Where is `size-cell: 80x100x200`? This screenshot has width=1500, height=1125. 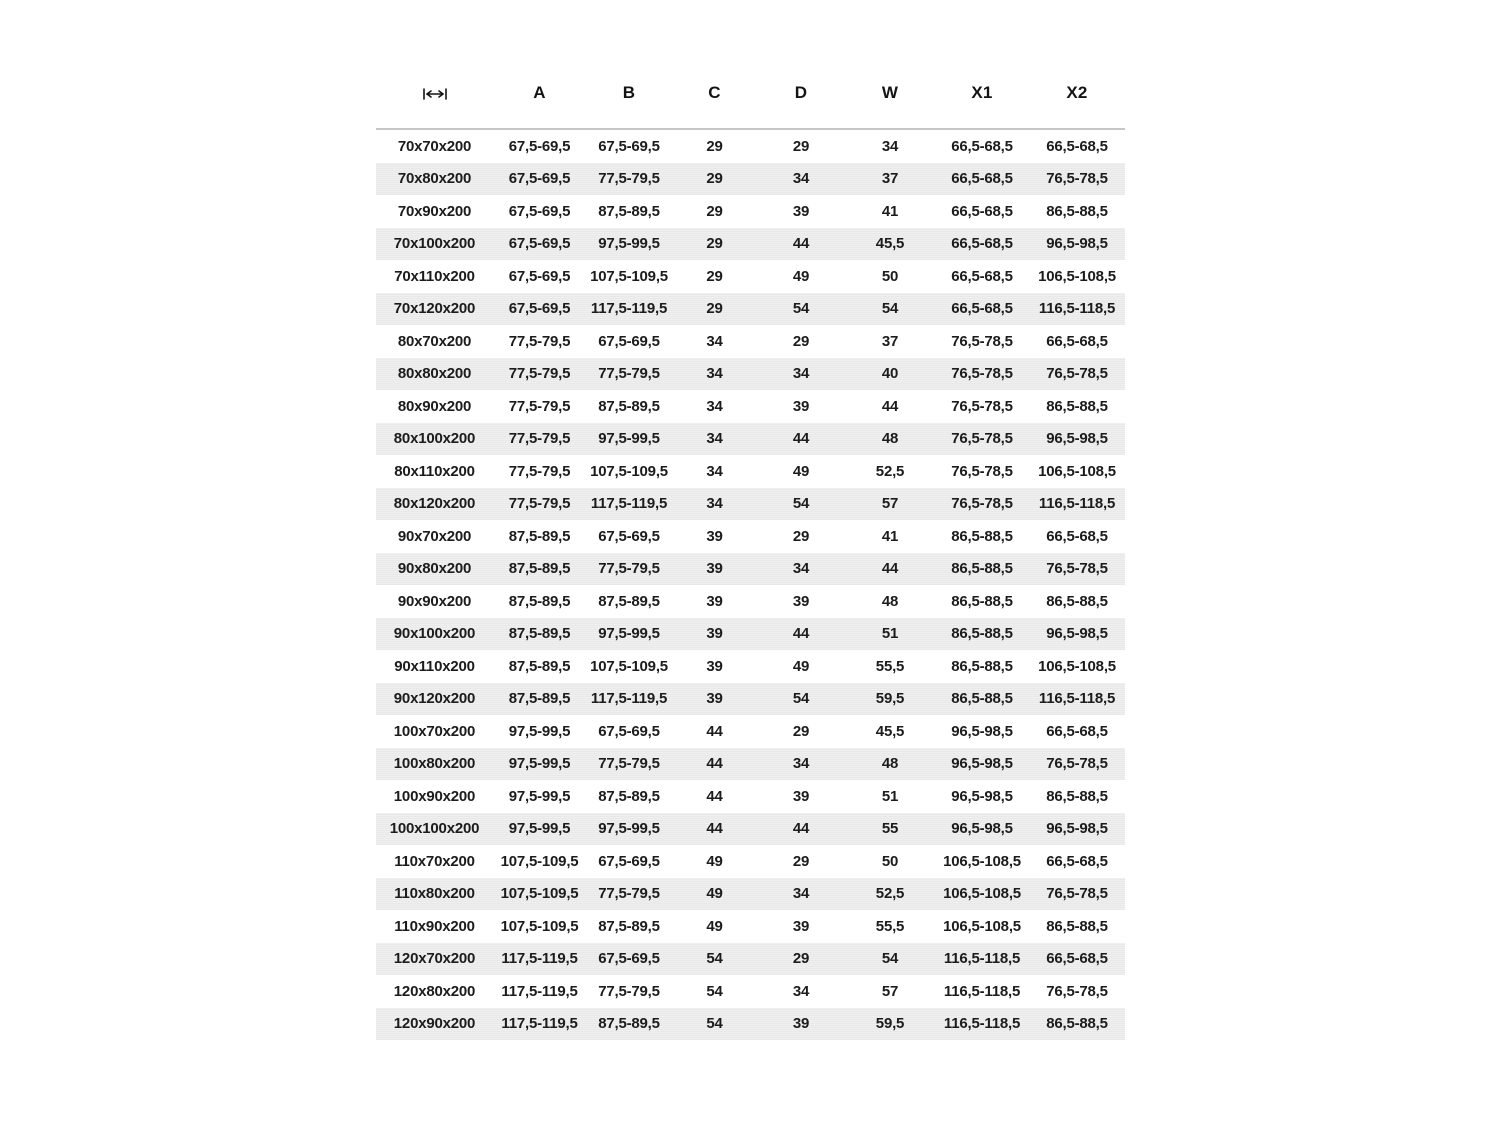 size-cell: 80x100x200 is located at coordinates (434, 438).